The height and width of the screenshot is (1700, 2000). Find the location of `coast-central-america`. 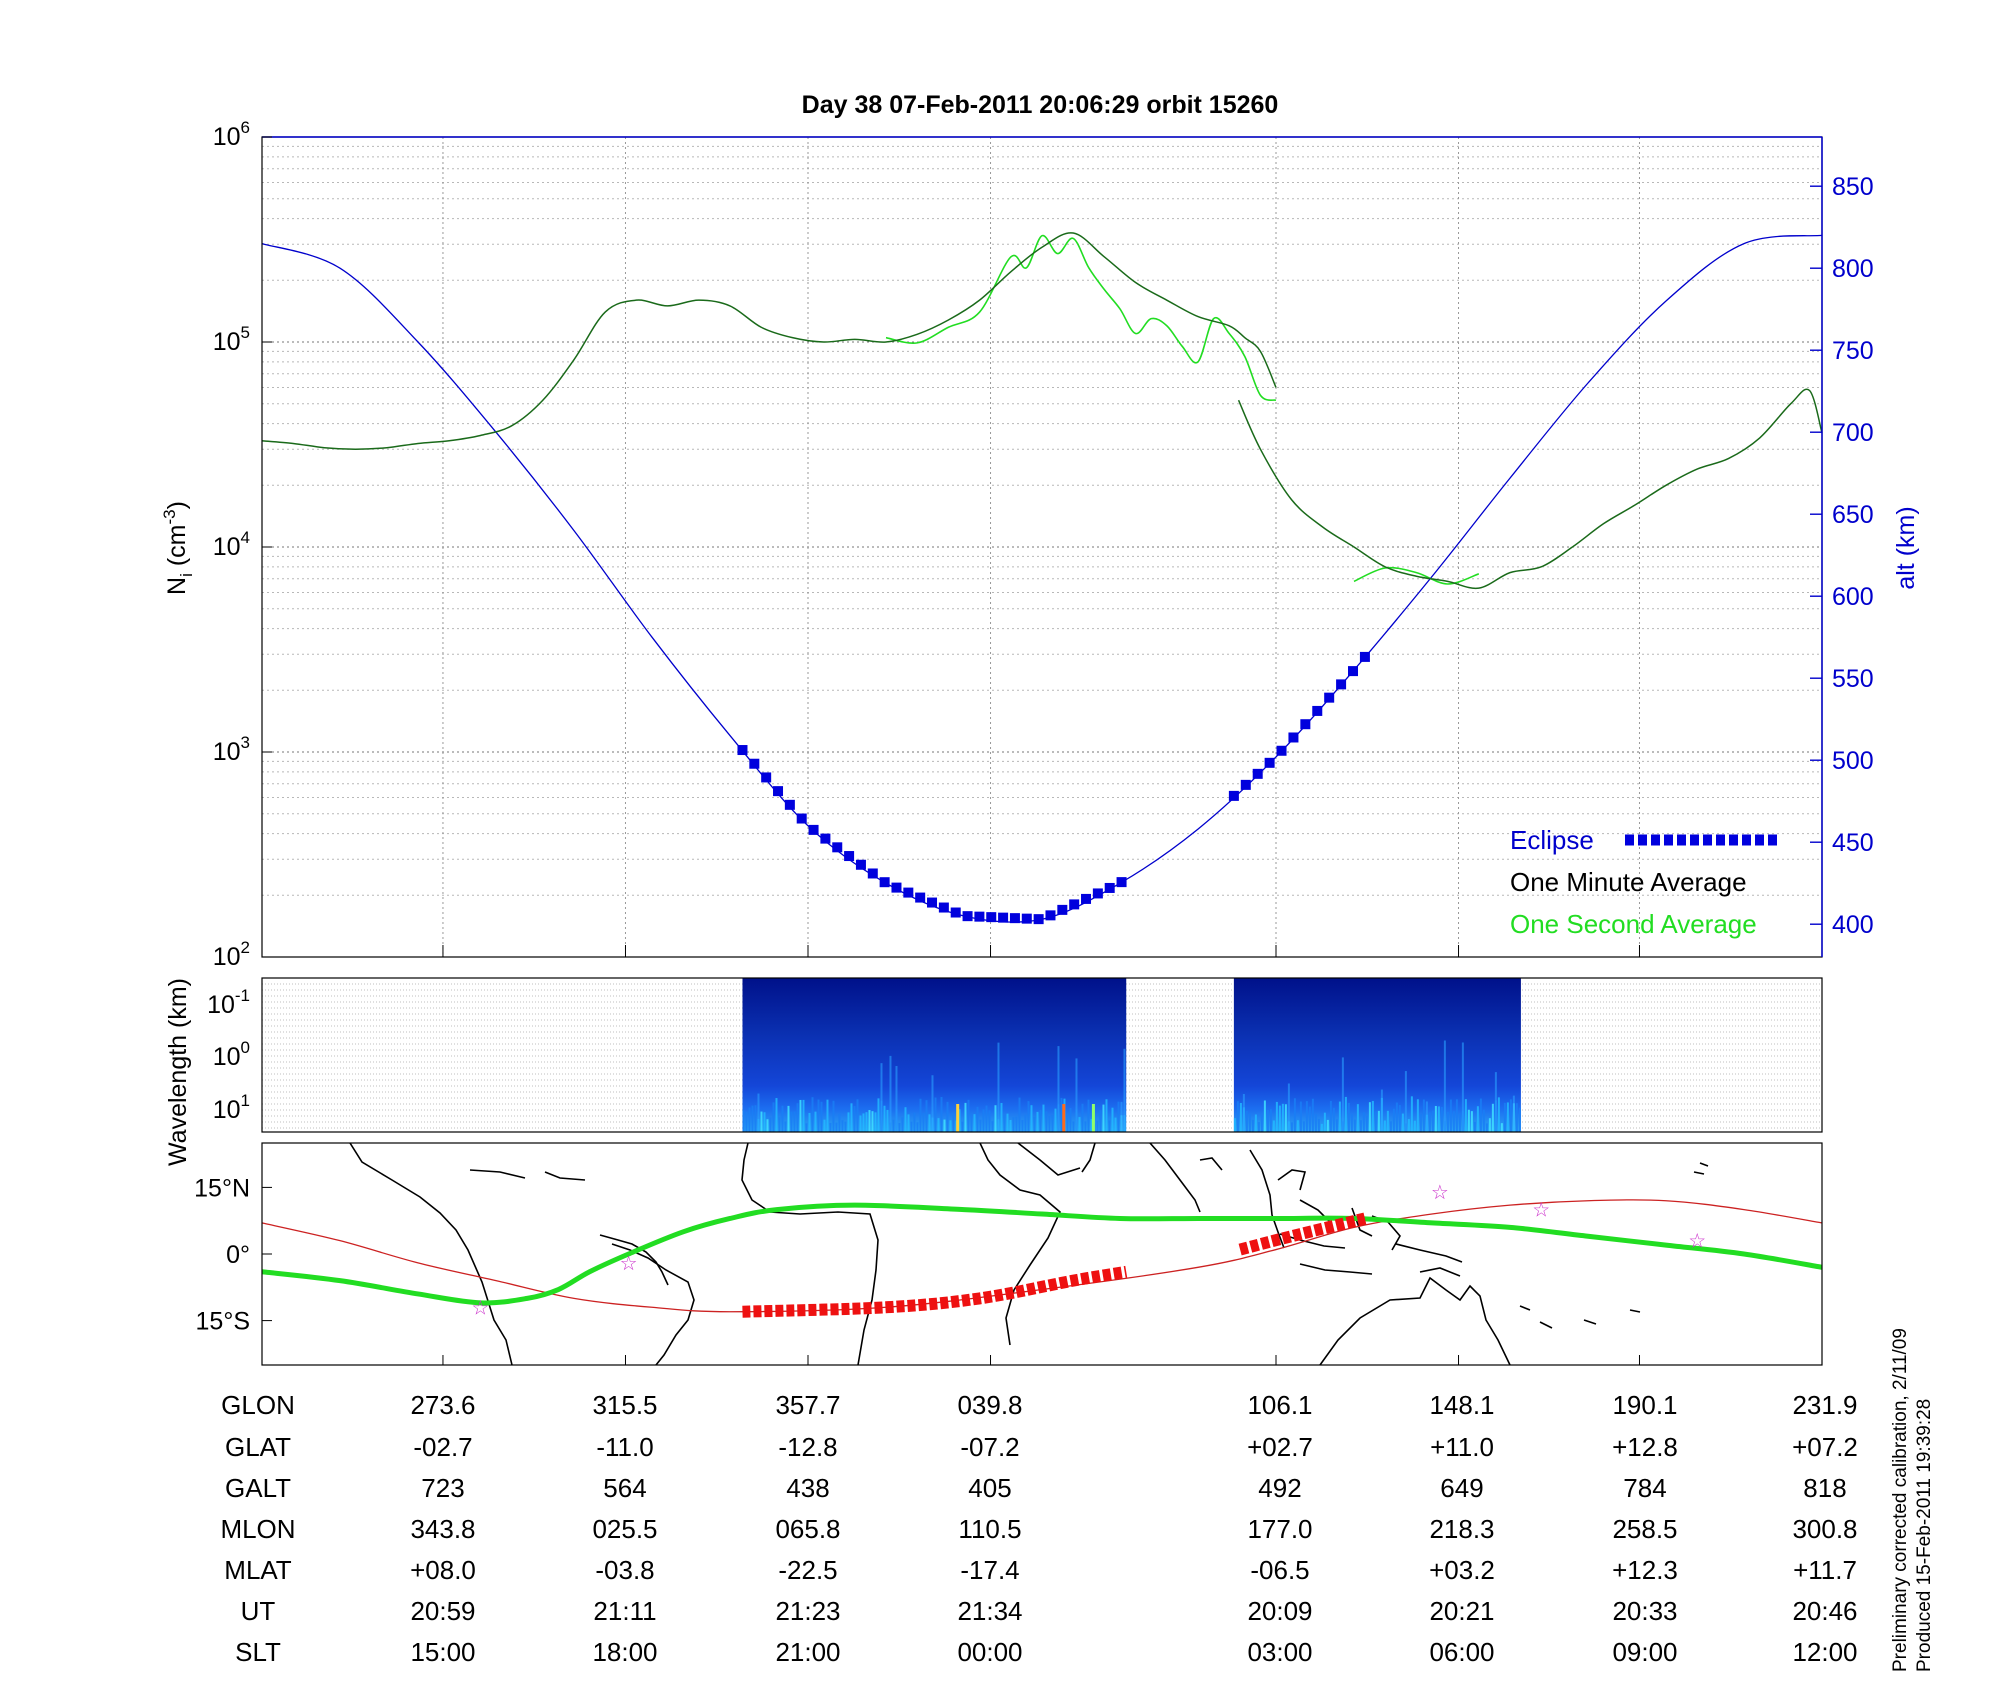

coast-central-america is located at coordinates (431, 1254).